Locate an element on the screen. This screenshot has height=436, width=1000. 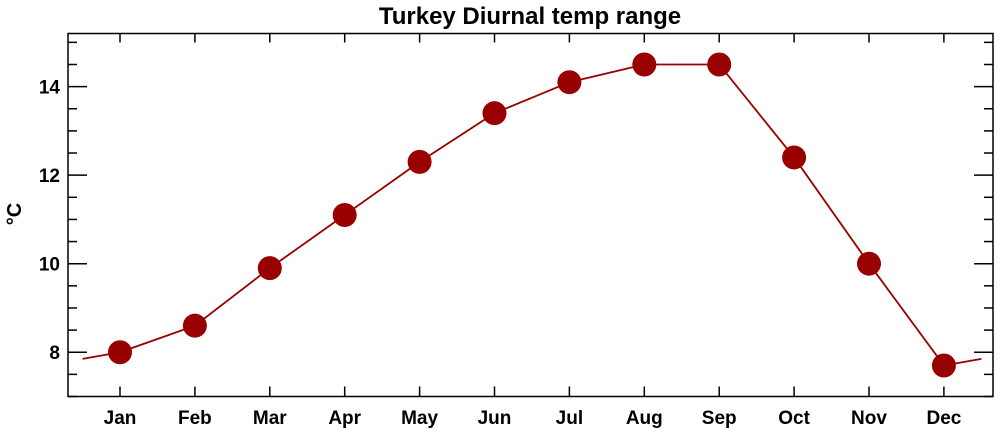
x-tick-label: Sep is located at coordinates (719, 418).